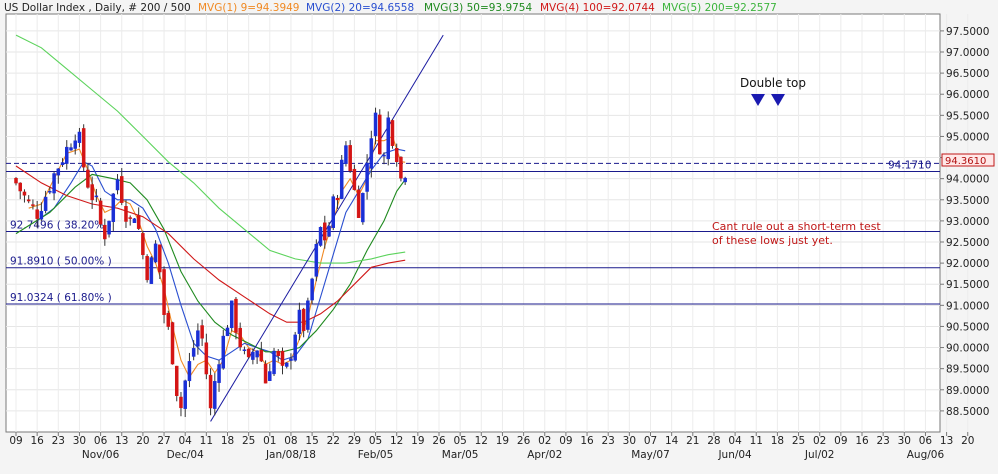 The width and height of the screenshot is (998, 474). What do you see at coordinates (459, 441) in the screenshot?
I see `x-tick-label: 05` at bounding box center [459, 441].